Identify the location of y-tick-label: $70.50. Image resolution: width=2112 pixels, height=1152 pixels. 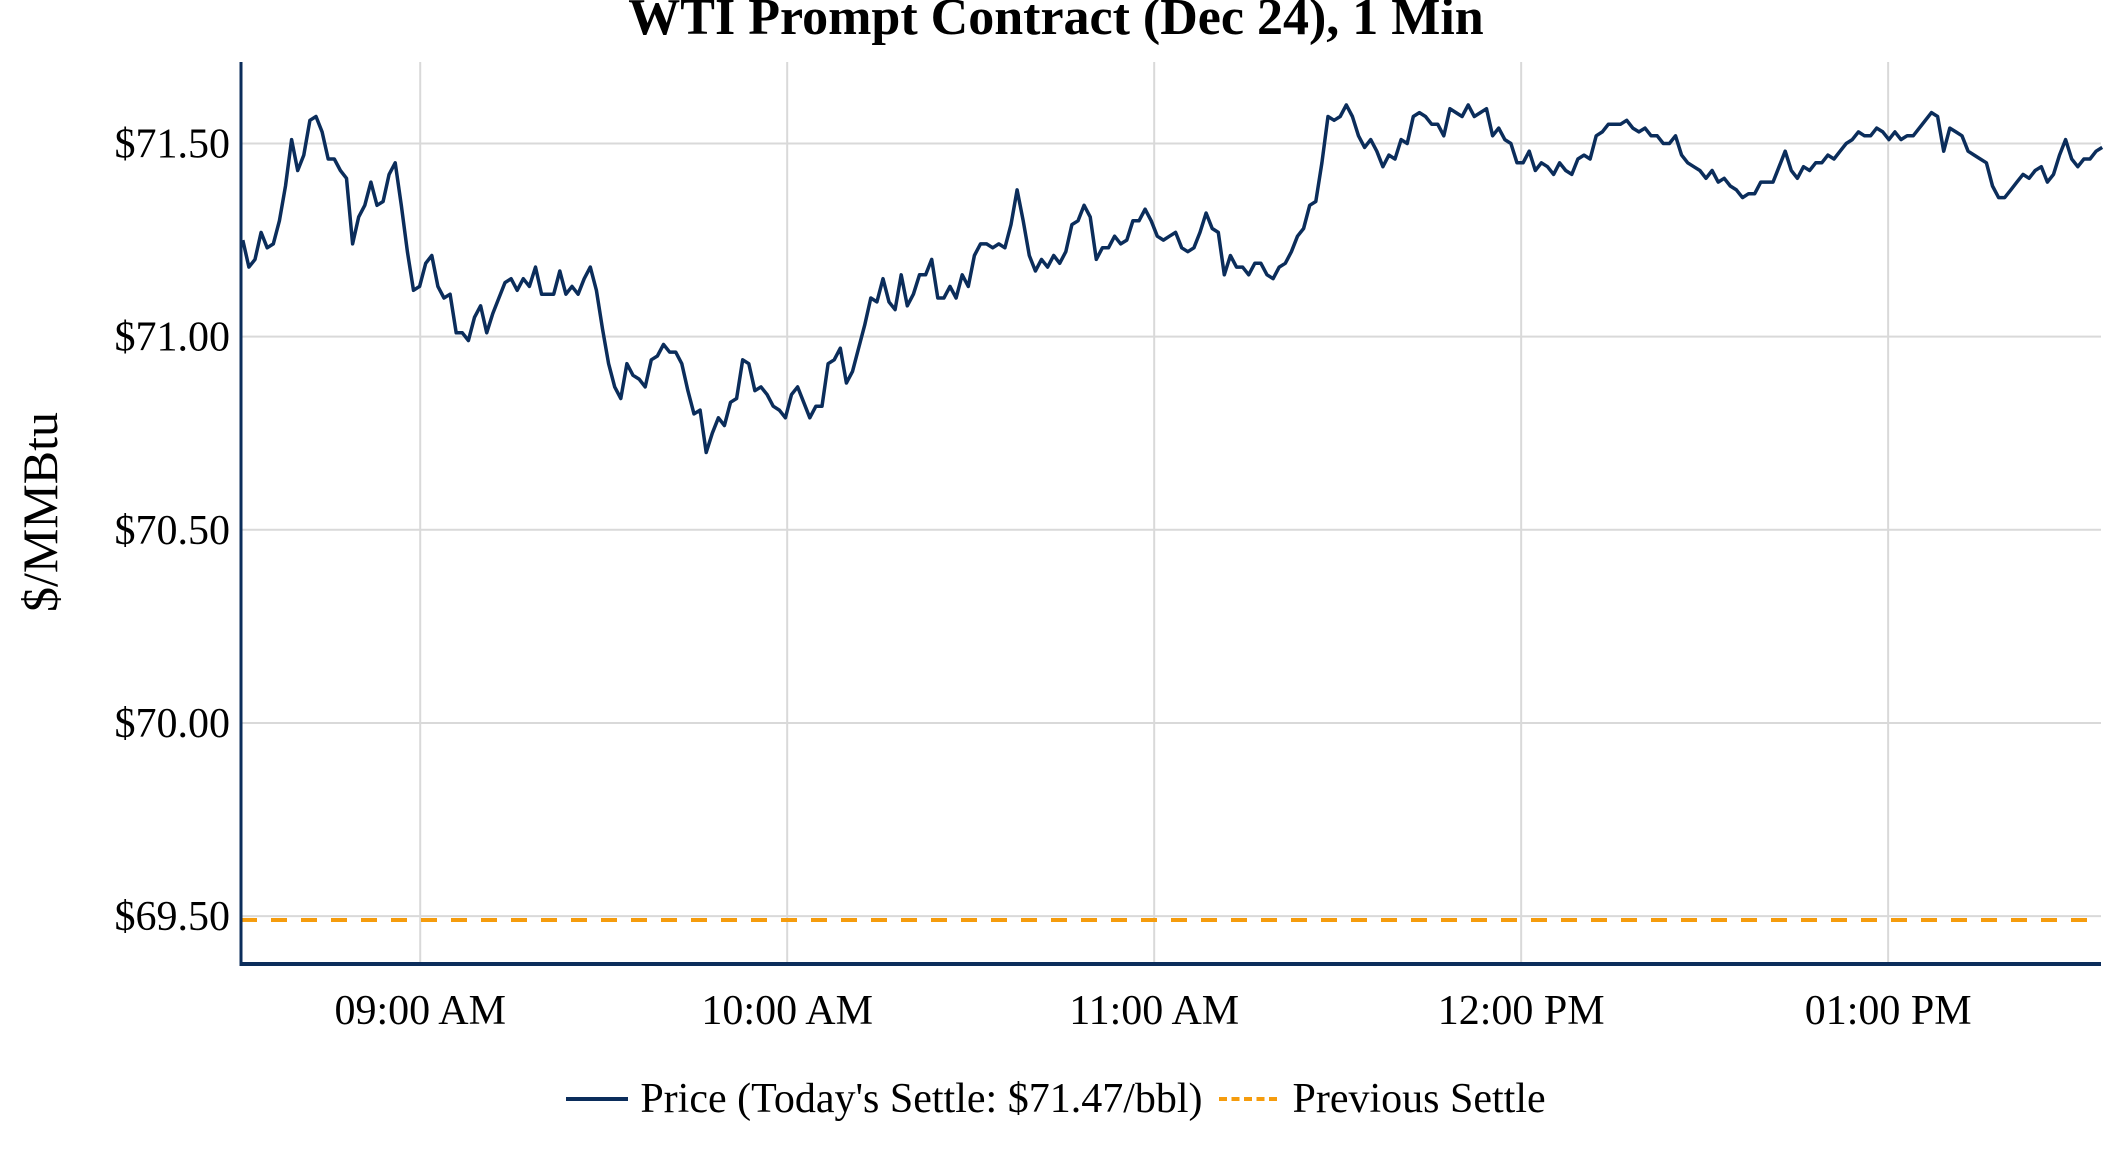
(173, 531).